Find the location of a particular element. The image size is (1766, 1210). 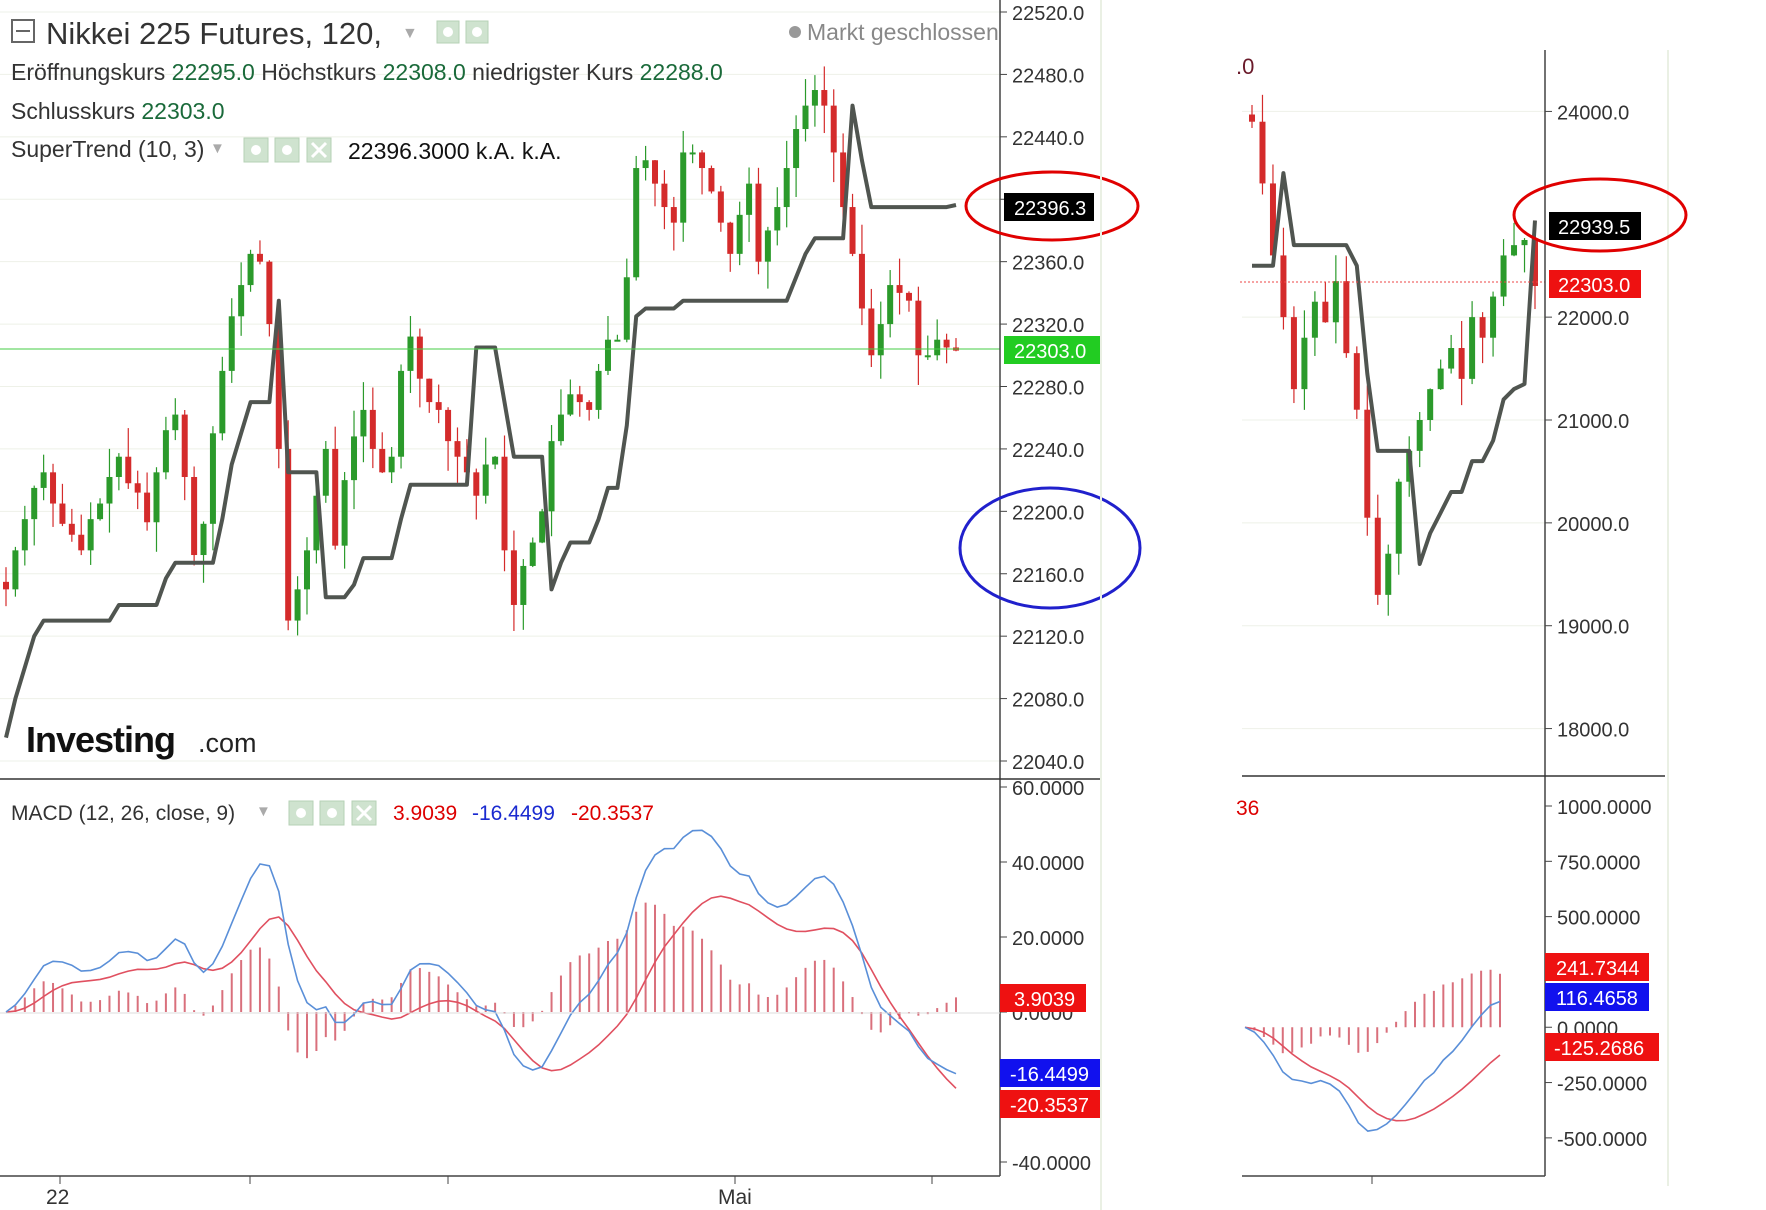

y-tick-label: 19000.0 is located at coordinates (1593, 628).